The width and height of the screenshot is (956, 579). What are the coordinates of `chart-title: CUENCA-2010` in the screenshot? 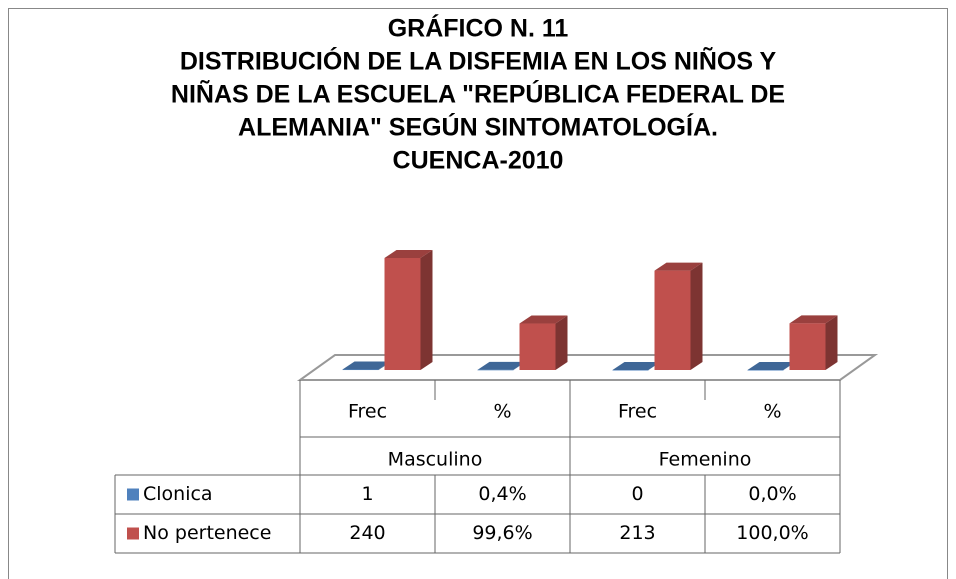 It's located at (478, 161).